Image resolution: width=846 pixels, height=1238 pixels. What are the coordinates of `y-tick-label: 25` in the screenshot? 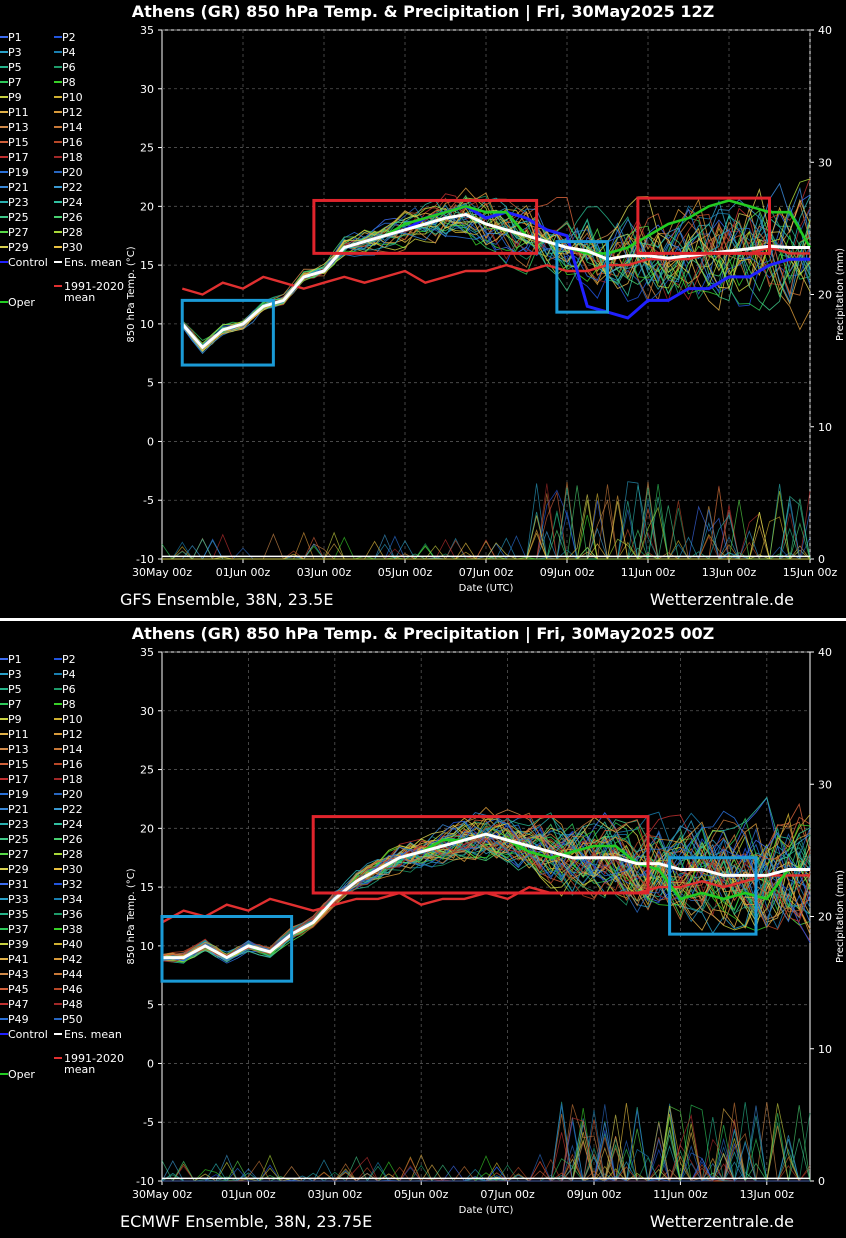 It's located at (147, 148).